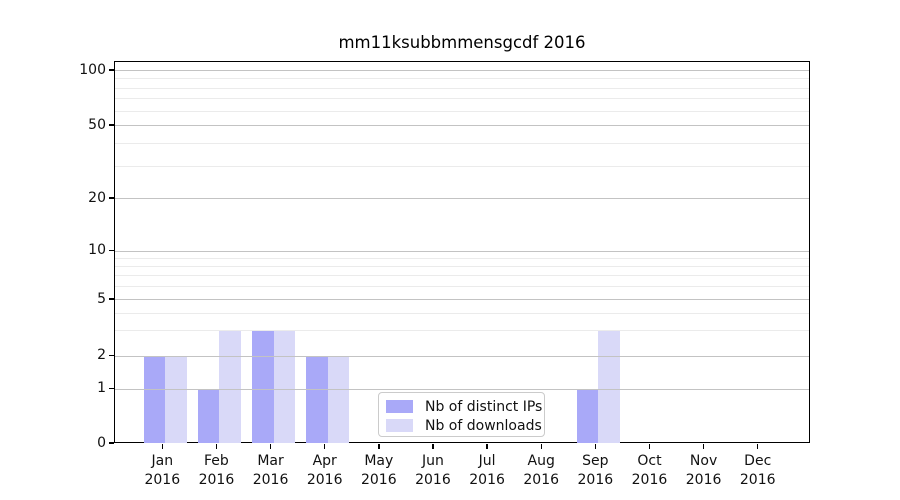 This screenshot has height=500, width=900. I want to click on y-tick-label-1: 1, so click(101, 388).